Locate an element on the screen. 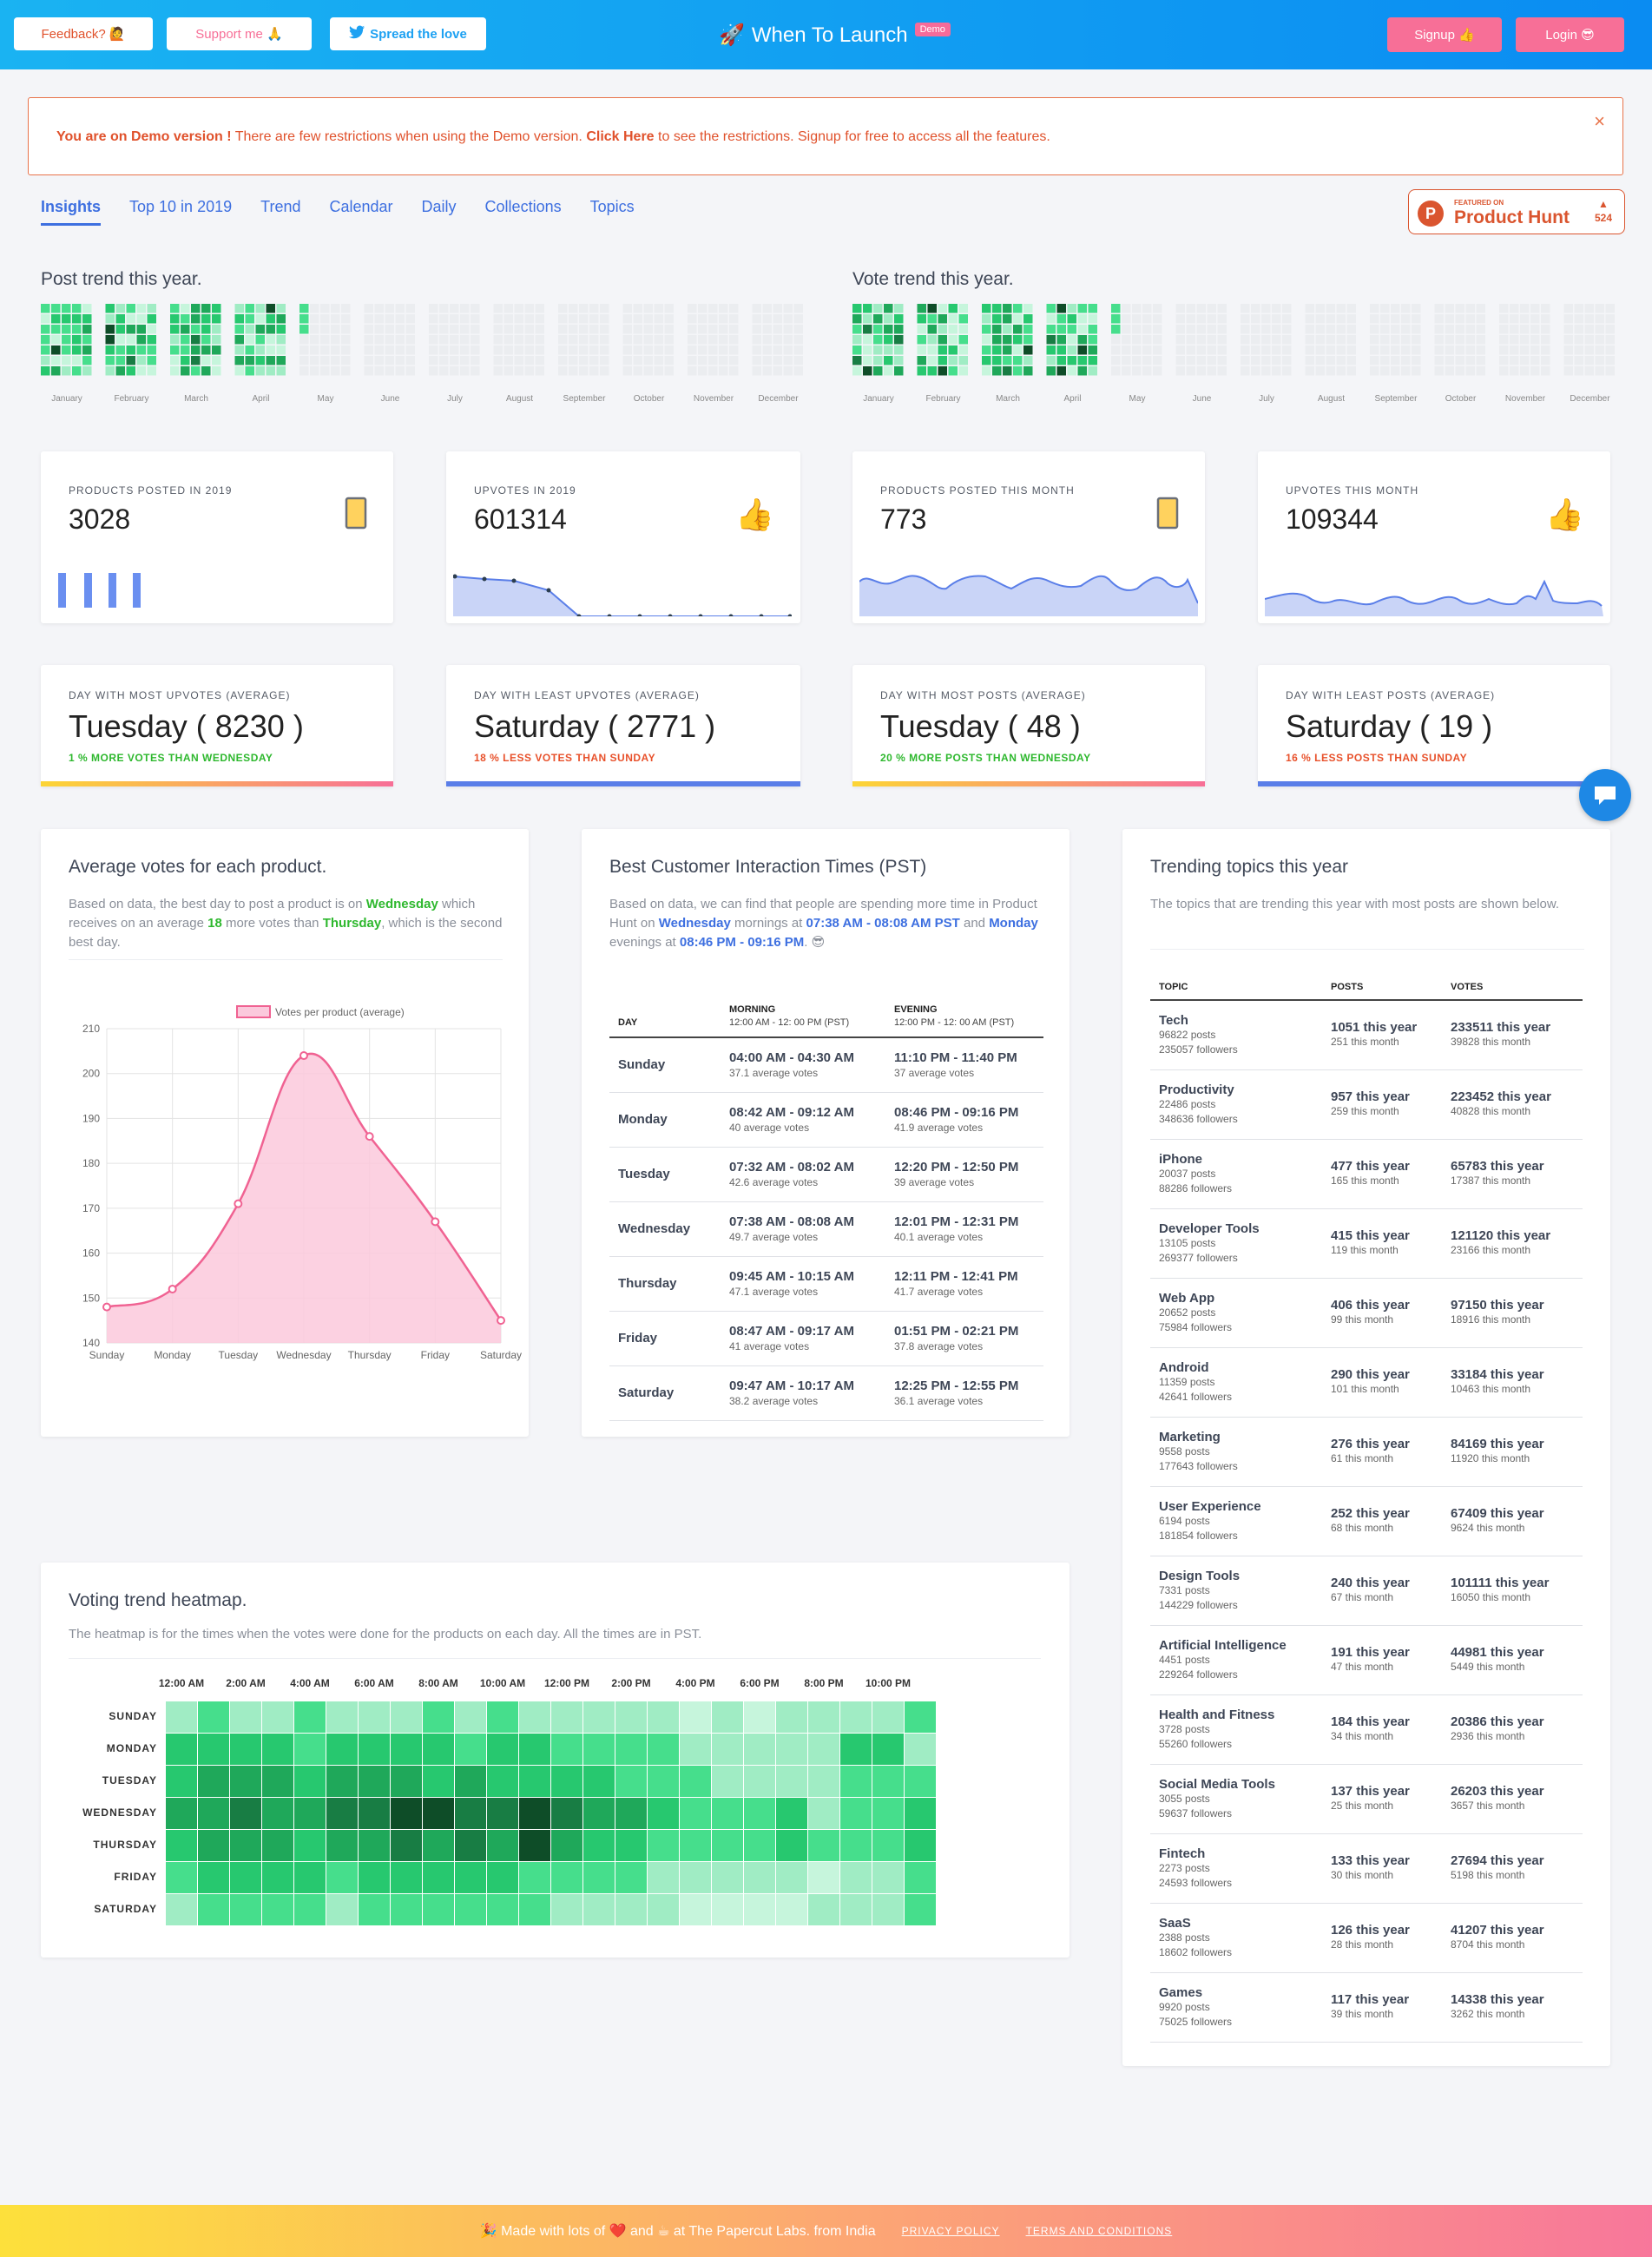  tab-insights: Insights is located at coordinates (71, 212).